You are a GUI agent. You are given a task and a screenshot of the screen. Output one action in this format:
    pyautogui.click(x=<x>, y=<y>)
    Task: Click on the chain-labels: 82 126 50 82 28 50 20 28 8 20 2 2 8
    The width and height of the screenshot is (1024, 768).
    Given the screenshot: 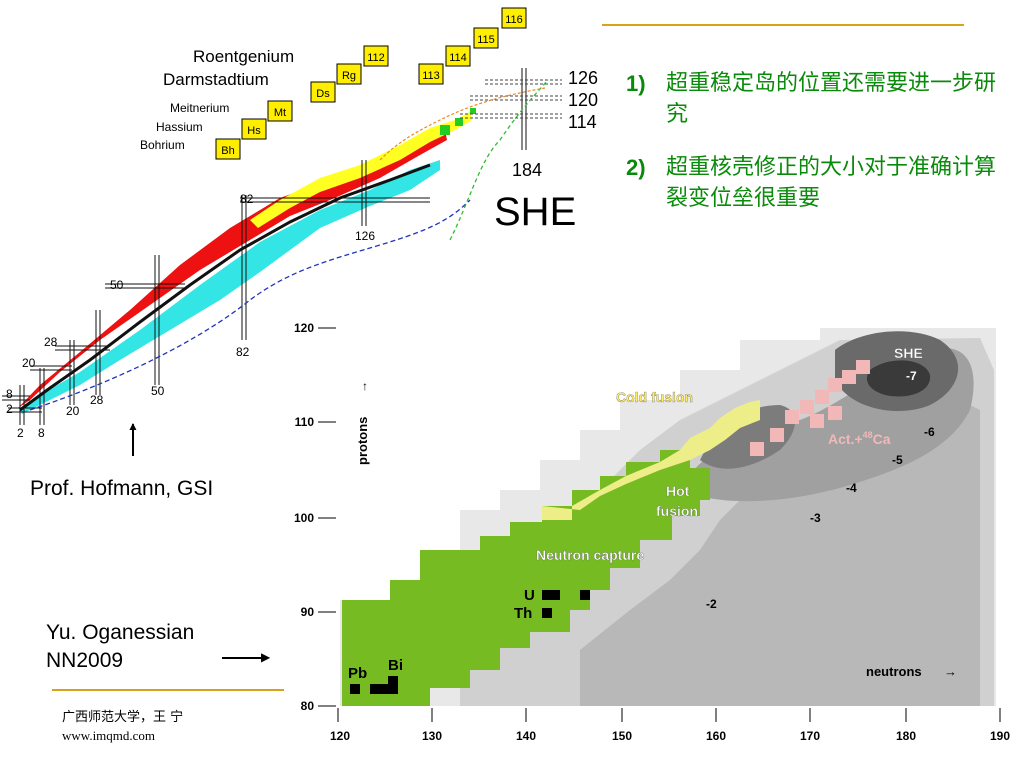 What is the action you would take?
    pyautogui.click(x=190, y=316)
    